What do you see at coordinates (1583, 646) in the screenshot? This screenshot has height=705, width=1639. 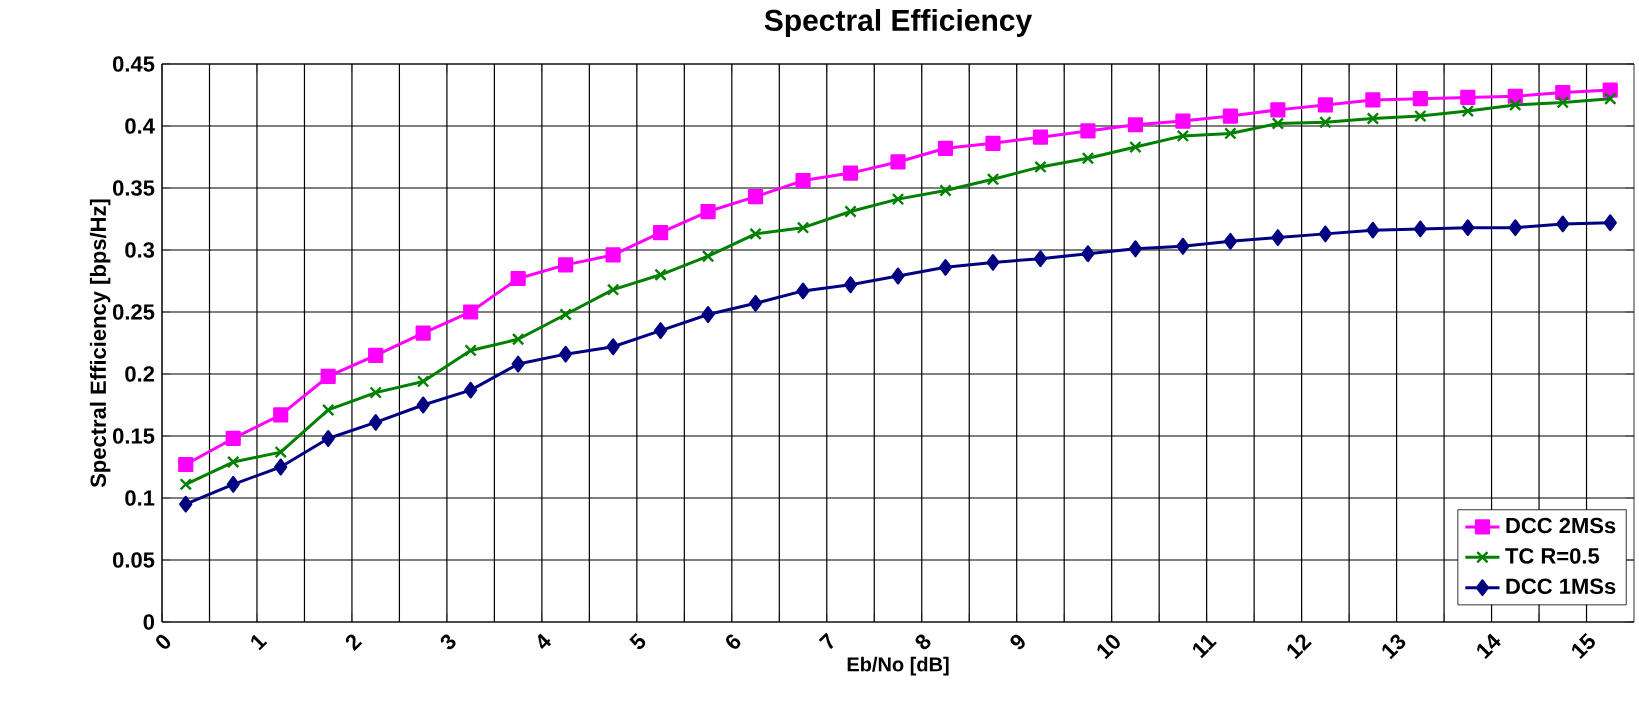 I see `x-tick-label: 15` at bounding box center [1583, 646].